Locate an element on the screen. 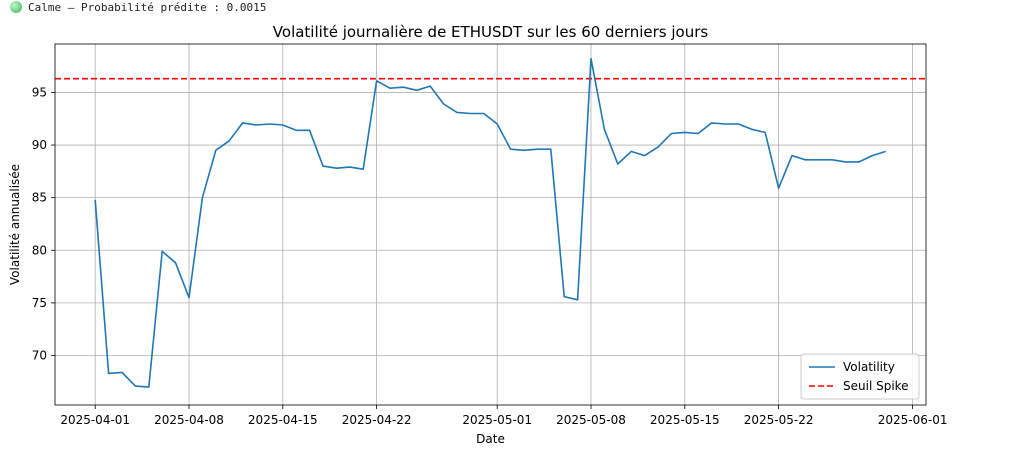 This screenshot has height=462, width=1025. y-tick-label: 90 is located at coordinates (39, 145).